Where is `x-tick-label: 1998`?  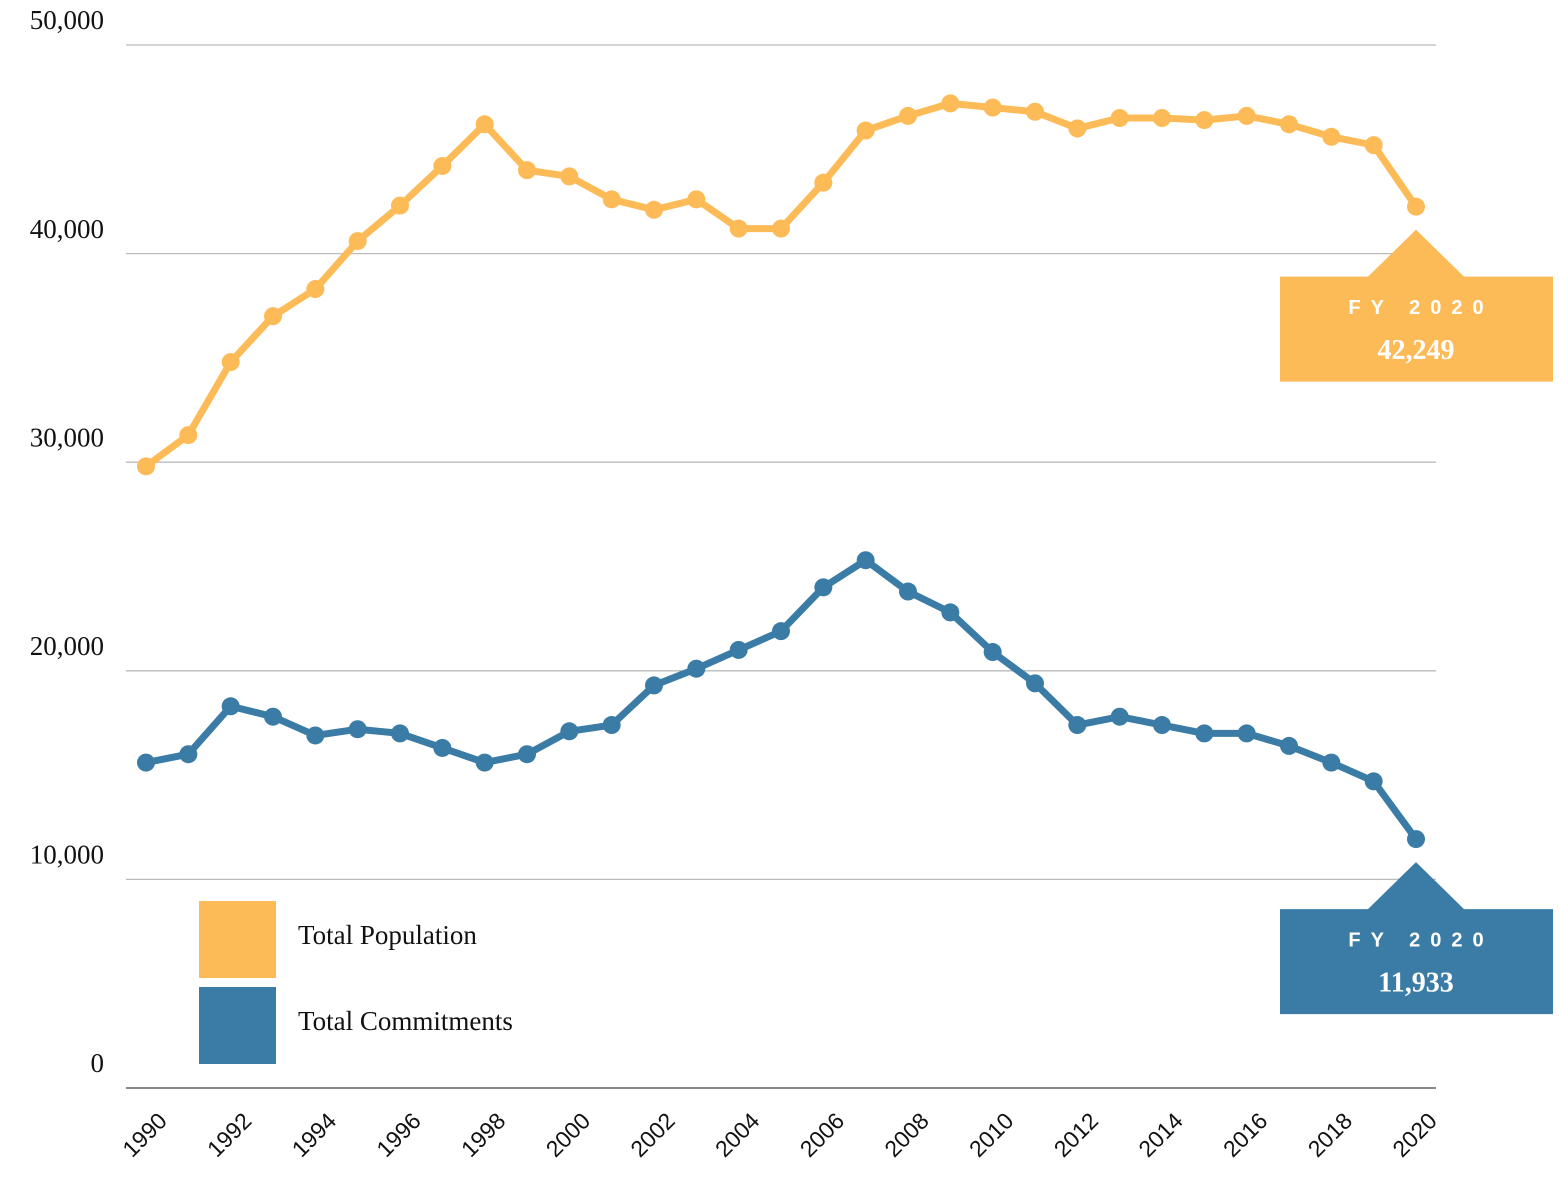 x-tick-label: 1998 is located at coordinates (483, 1134).